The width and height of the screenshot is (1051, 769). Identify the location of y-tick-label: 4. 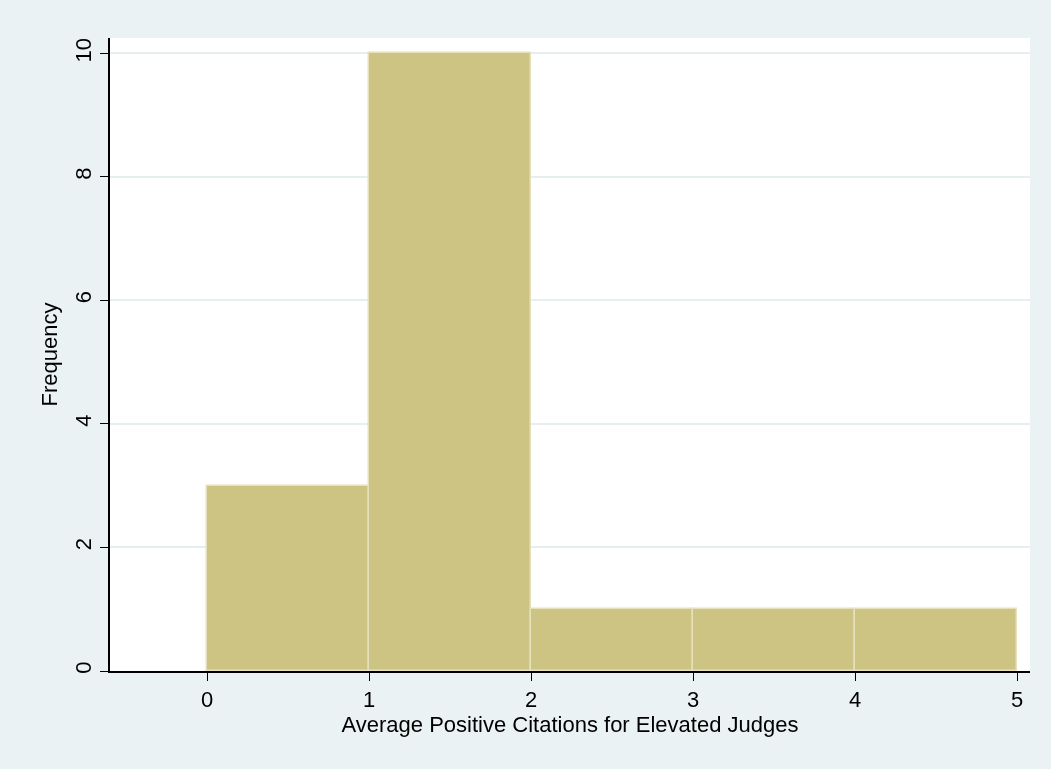
(84, 420).